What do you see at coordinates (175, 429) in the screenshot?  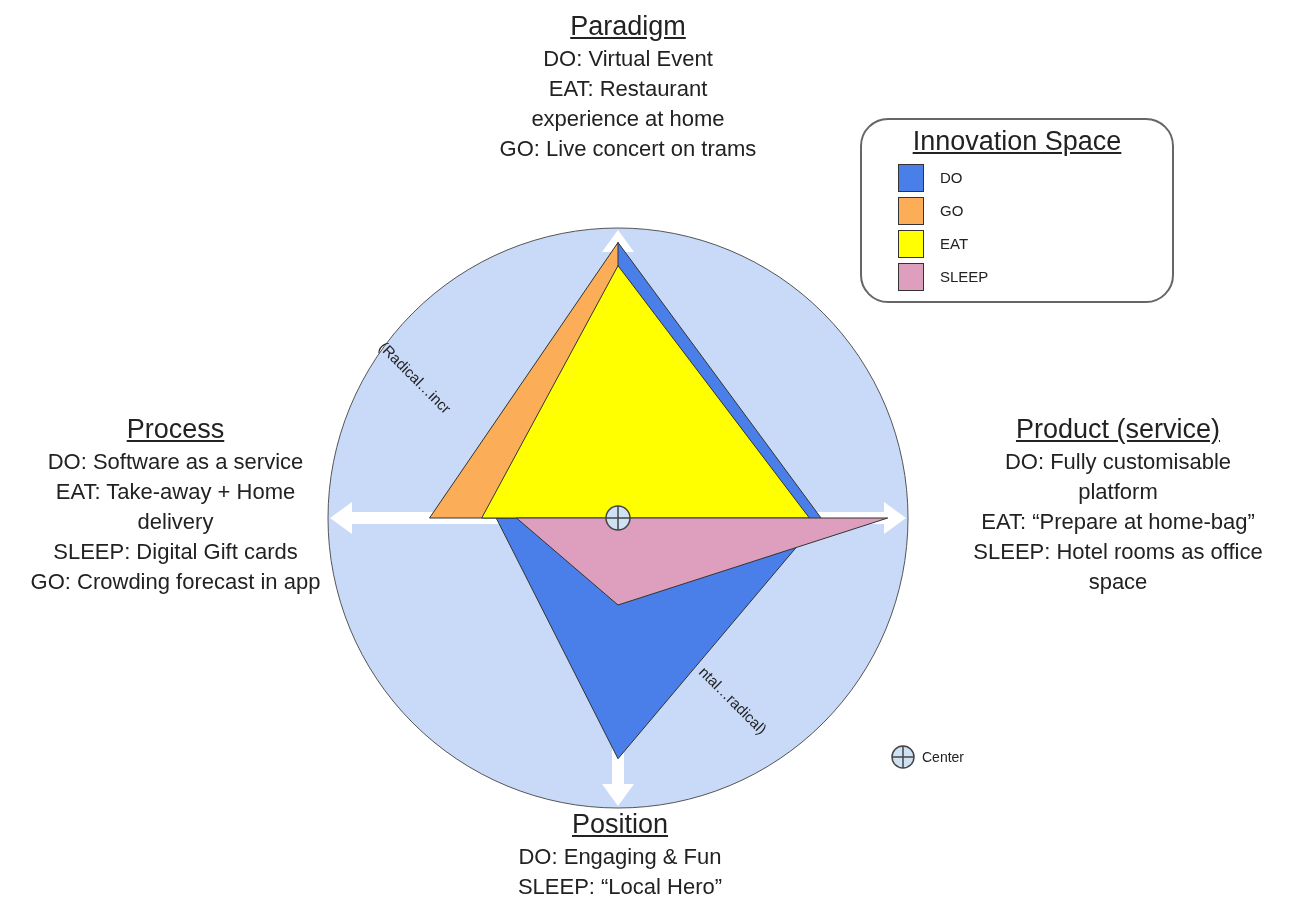 I see `spoke-label: Process` at bounding box center [175, 429].